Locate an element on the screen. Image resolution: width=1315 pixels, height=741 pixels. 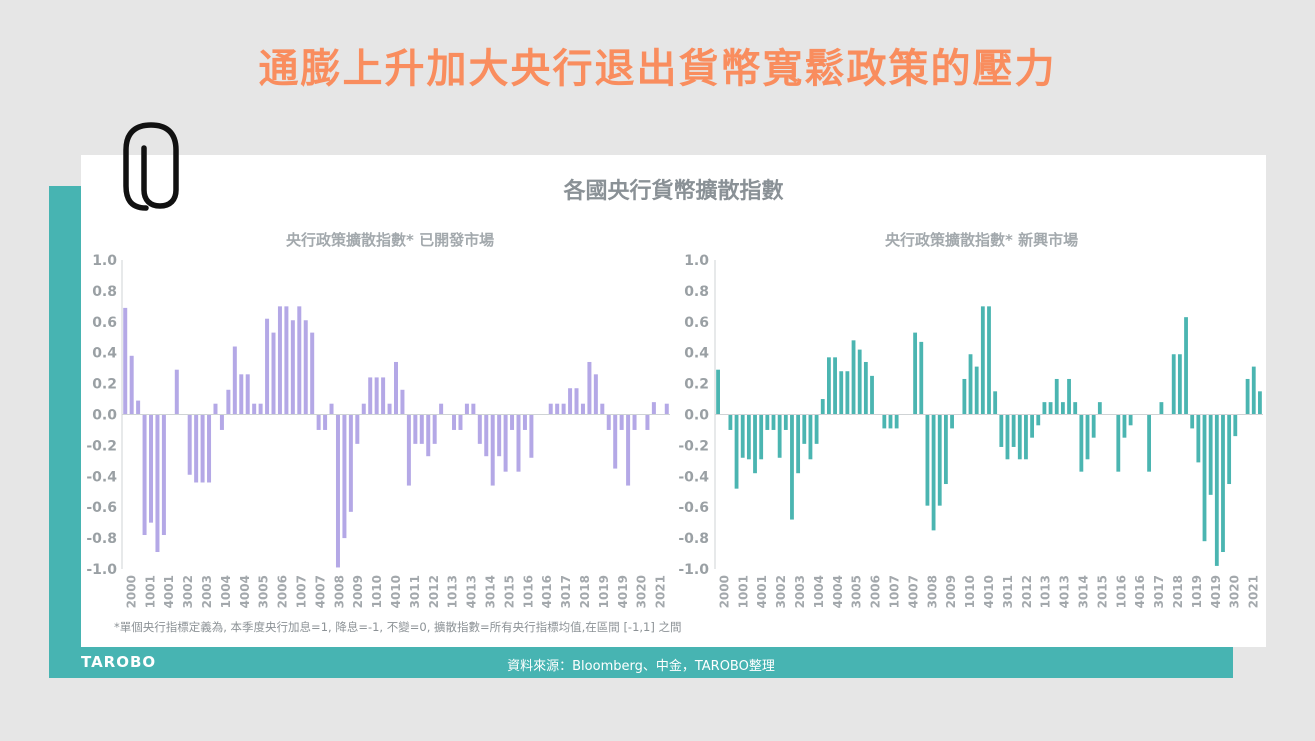
dm-xtick-label: 2015 is located at coordinates (509, 591).